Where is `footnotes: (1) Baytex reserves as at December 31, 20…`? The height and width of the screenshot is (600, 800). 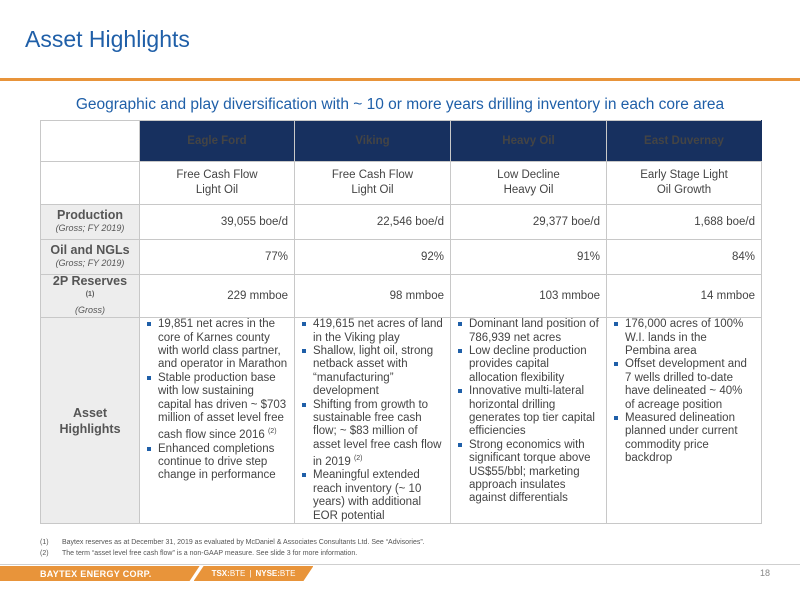
footnotes: (1) Baytex reserves as at December 31, 20… is located at coordinates (400, 548).